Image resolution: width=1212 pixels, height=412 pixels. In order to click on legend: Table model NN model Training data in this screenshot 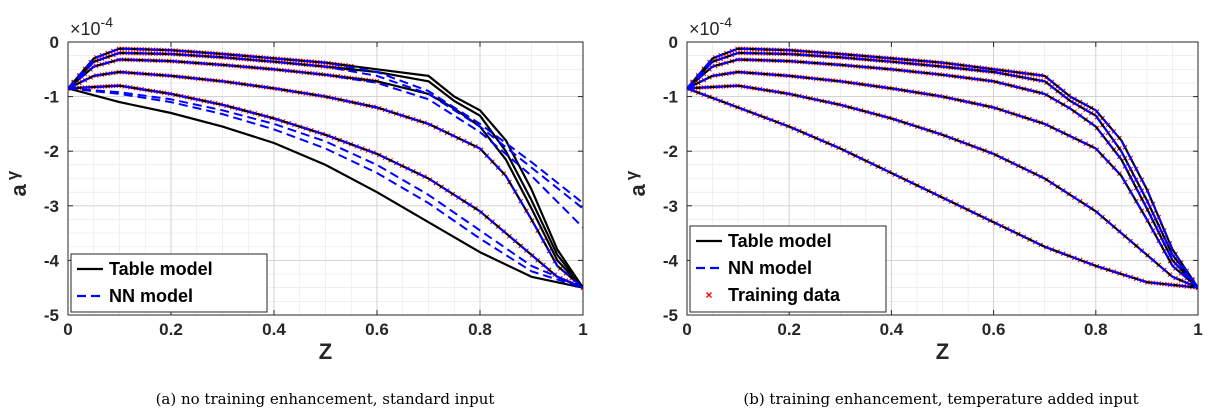, I will do `click(788, 269)`.